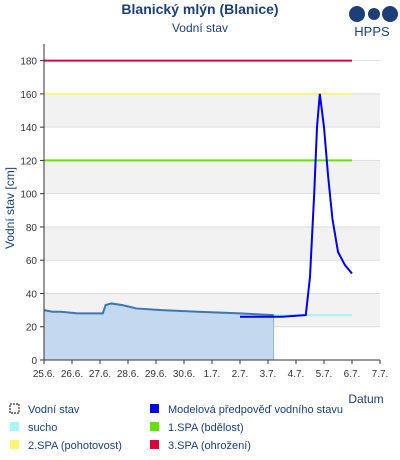 The image size is (400, 460). I want to click on x-tick-label: 2.7., so click(240, 374).